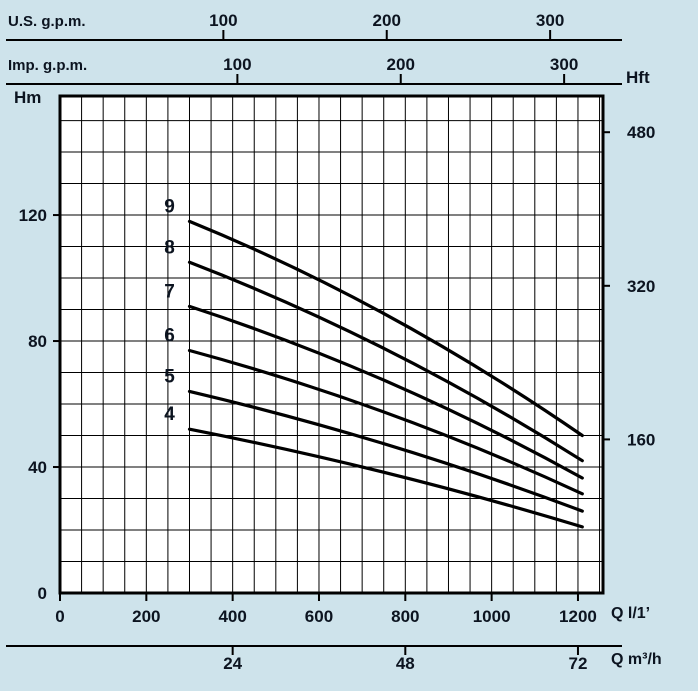 This screenshot has height=691, width=698. Describe the element at coordinates (387, 20) in the screenshot. I see `us-gpm-tick-label: 200` at that location.